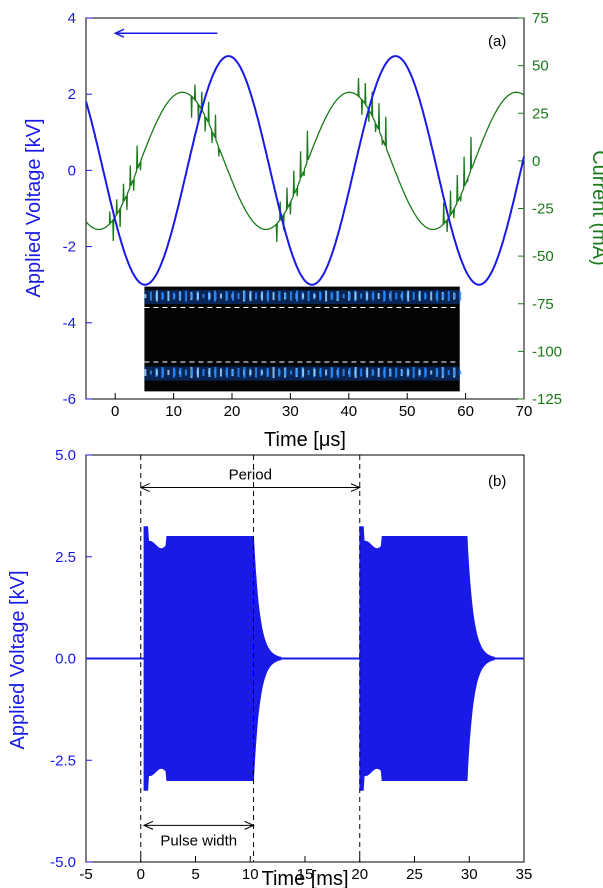  What do you see at coordinates (250, 475) in the screenshot?
I see `period-label: Period` at bounding box center [250, 475].